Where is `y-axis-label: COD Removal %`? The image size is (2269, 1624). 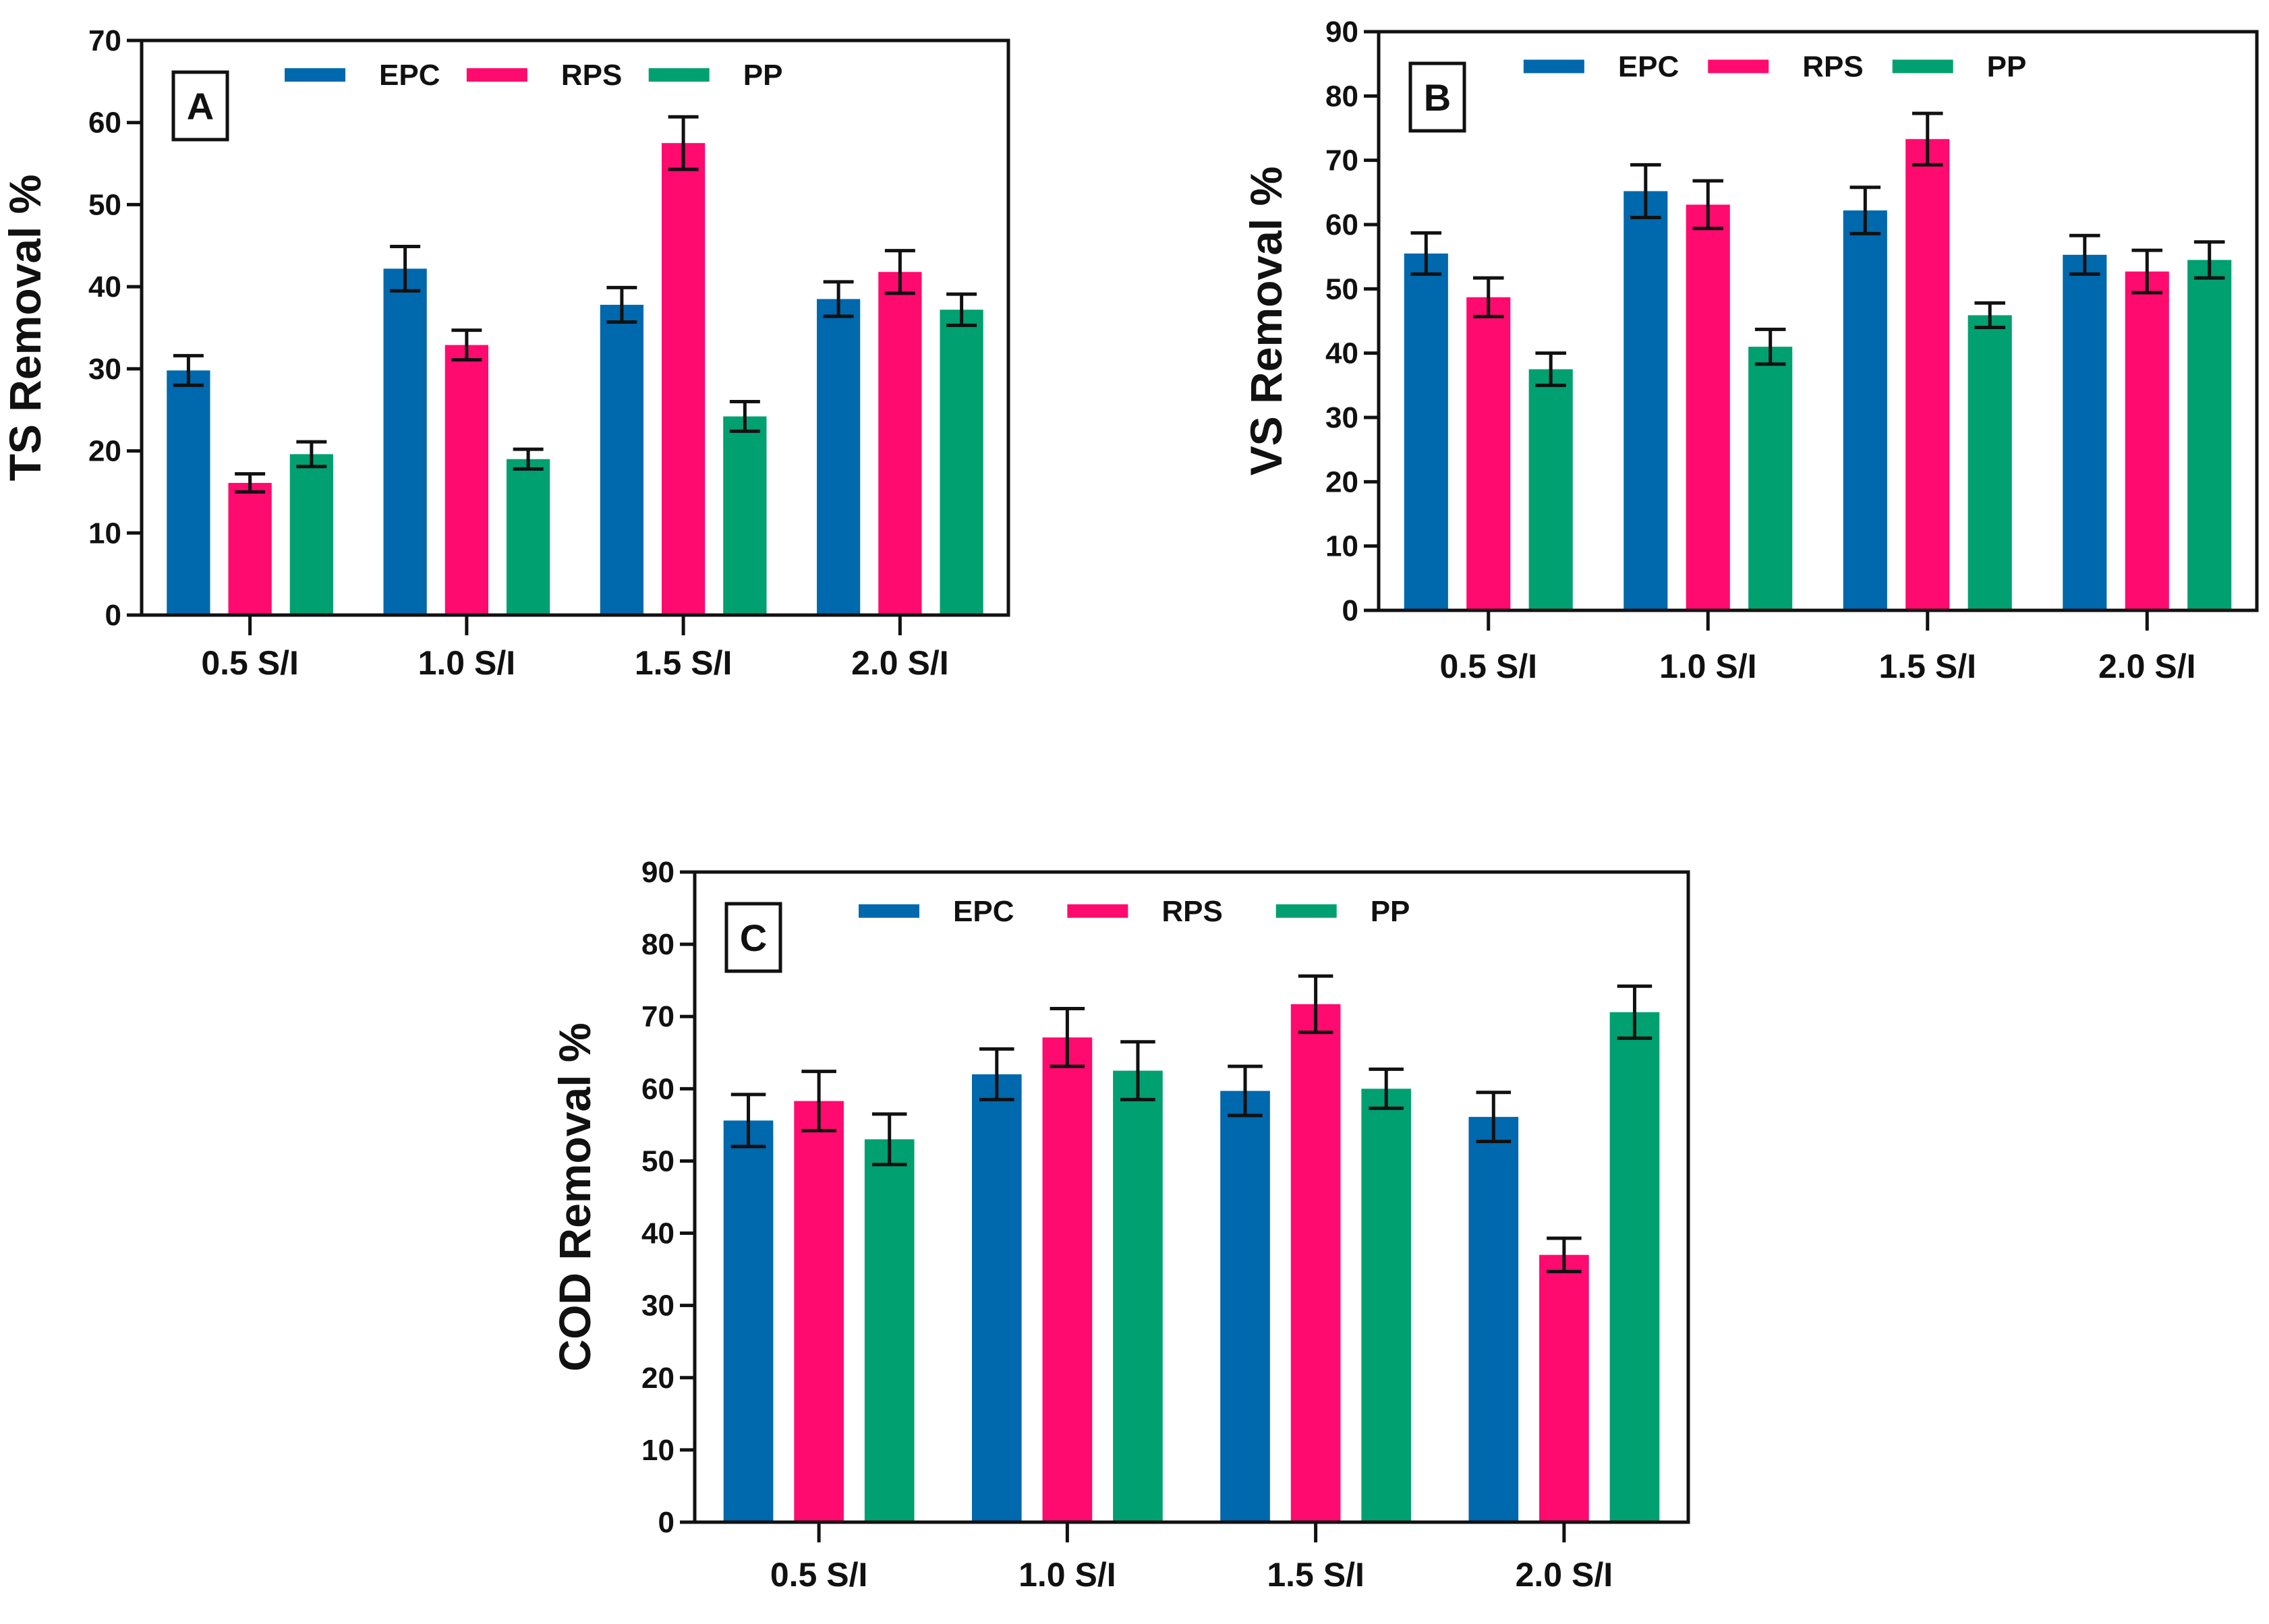 y-axis-label: COD Removal % is located at coordinates (575, 1196).